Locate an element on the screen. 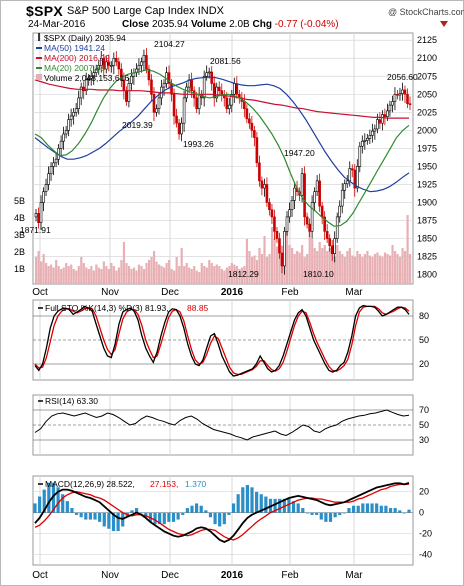  x-tick-label-bottom-2016: 2016 is located at coordinates (232, 575).